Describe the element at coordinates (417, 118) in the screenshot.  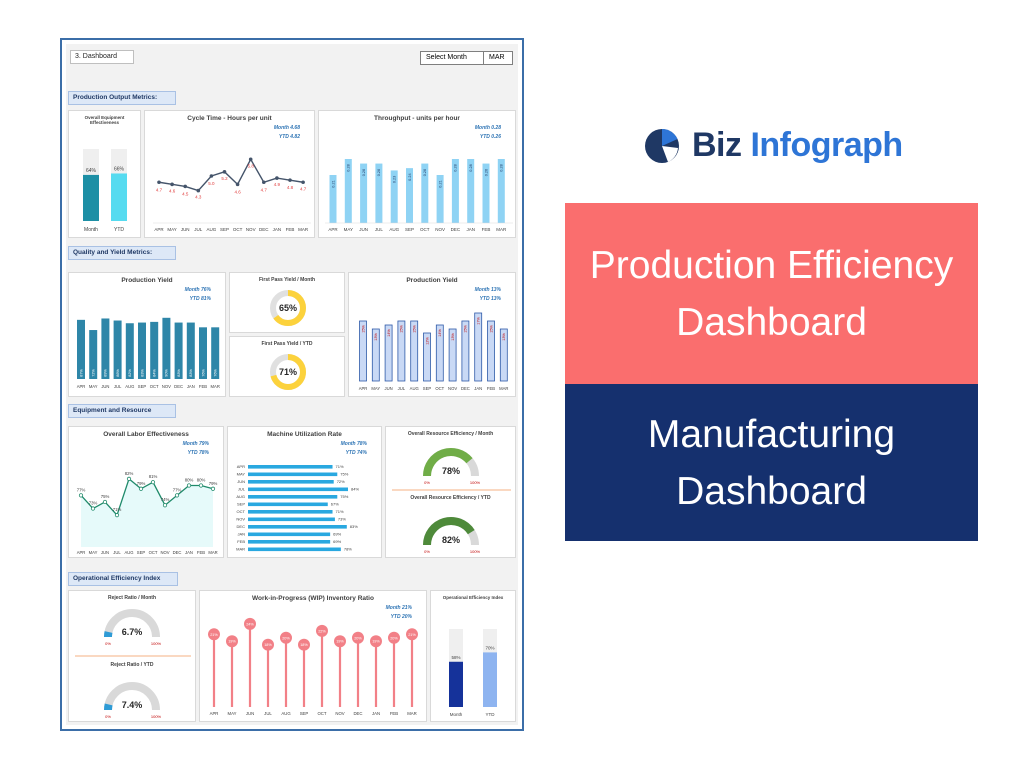
I see `throughput-title: Throughput - units per hour` at that location.